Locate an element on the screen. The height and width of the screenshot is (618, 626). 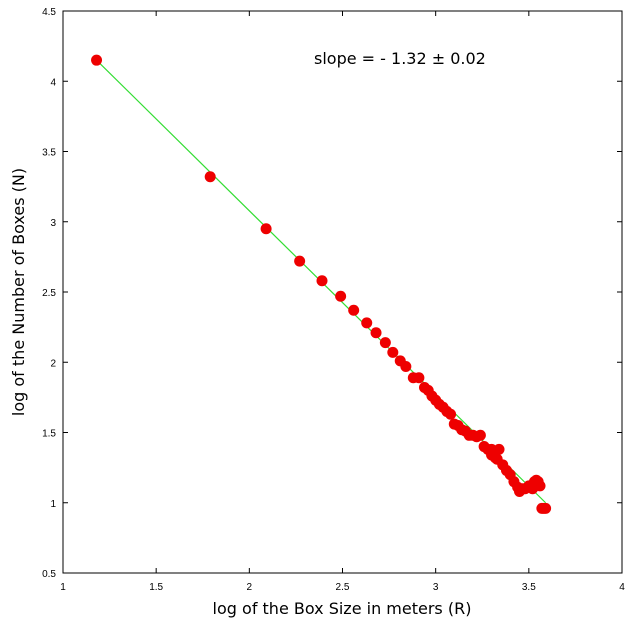
x-tick-label: 2 is located at coordinates (250, 587).